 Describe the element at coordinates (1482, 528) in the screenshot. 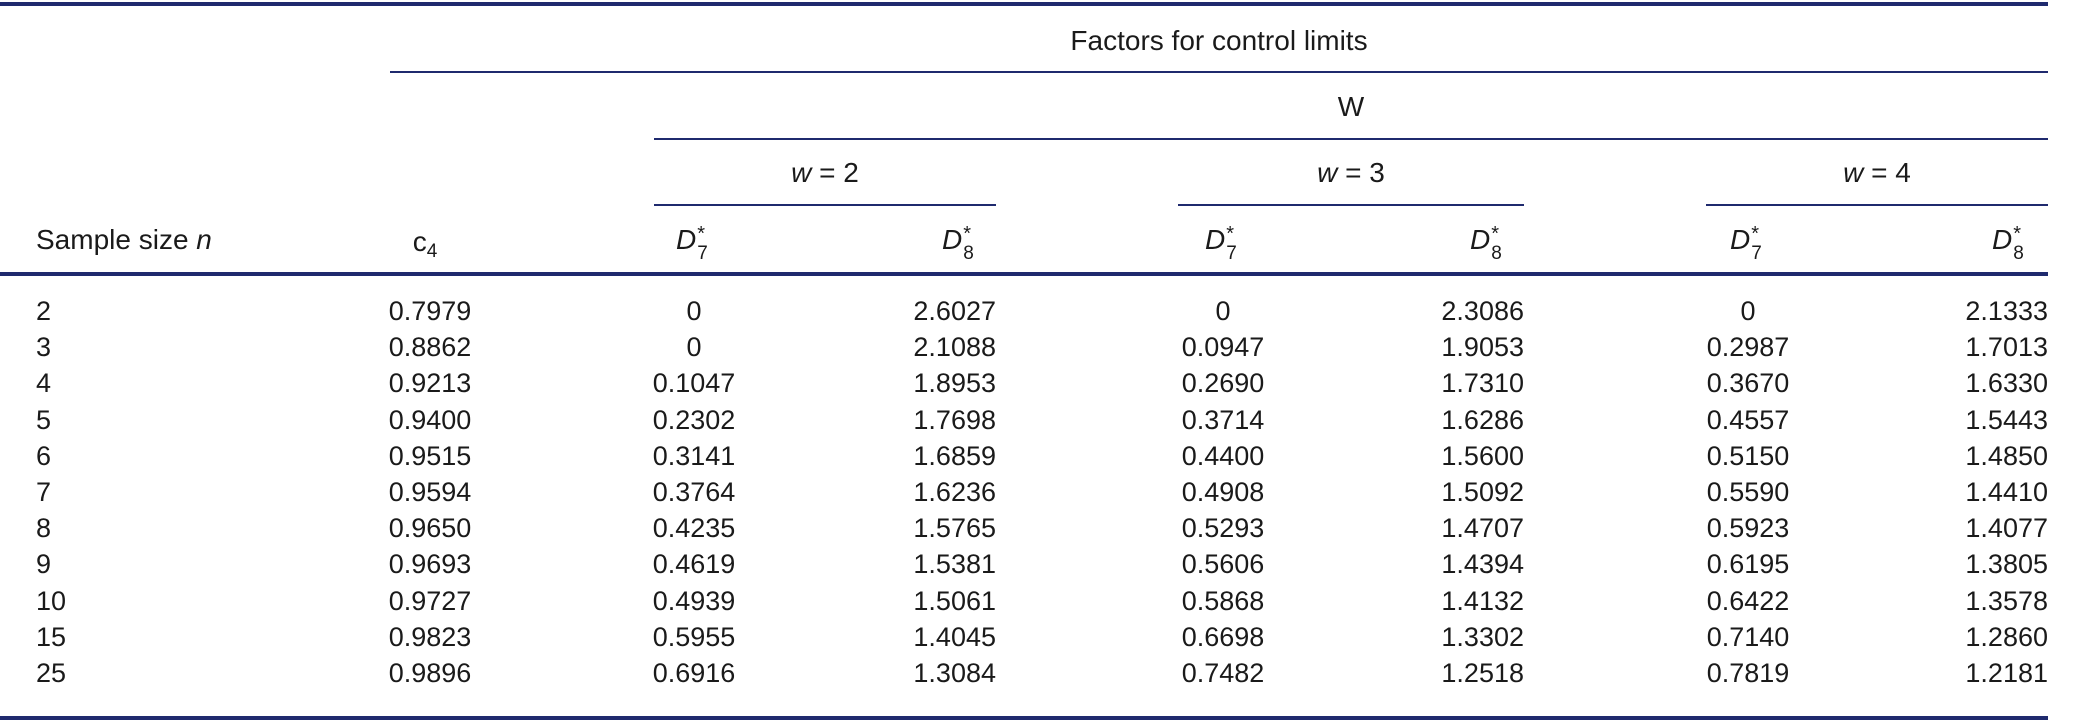

I see `d8-w3-cell: 1.4707` at that location.